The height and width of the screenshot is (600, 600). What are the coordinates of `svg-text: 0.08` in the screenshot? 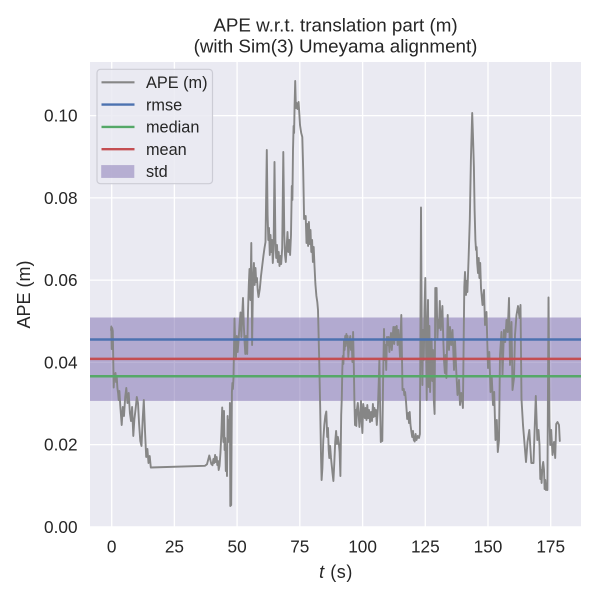 It's located at (60, 198).